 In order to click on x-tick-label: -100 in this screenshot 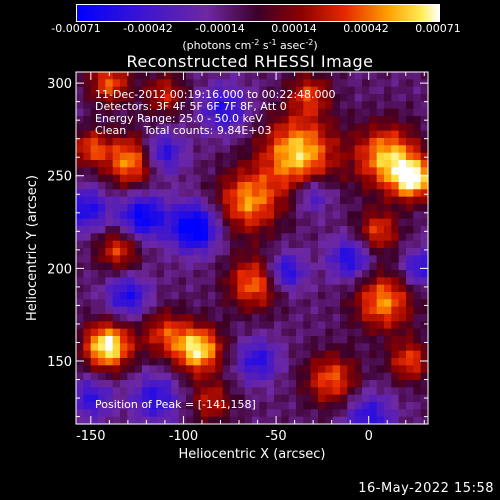, I will do `click(184, 436)`.